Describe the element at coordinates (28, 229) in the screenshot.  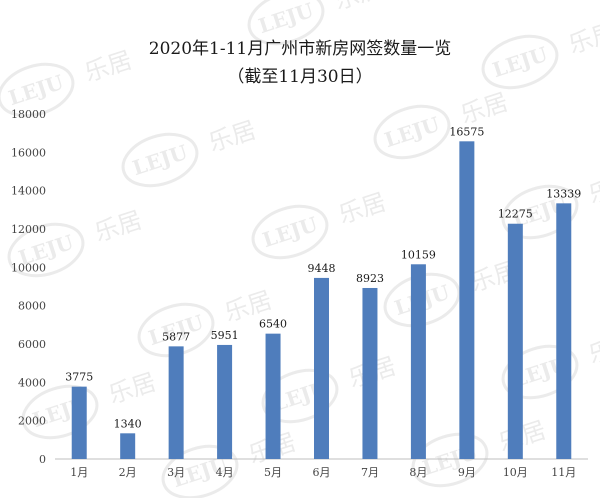
I see `y-tick-label: 12000` at that location.